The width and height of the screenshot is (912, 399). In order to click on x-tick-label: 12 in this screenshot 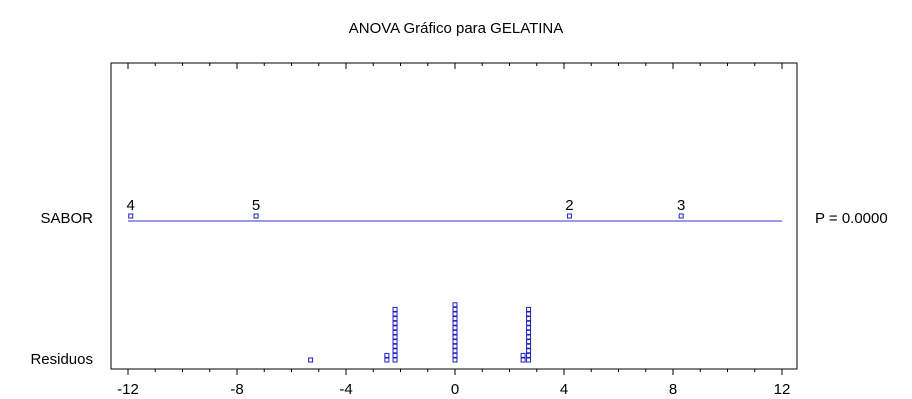, I will do `click(782, 389)`.